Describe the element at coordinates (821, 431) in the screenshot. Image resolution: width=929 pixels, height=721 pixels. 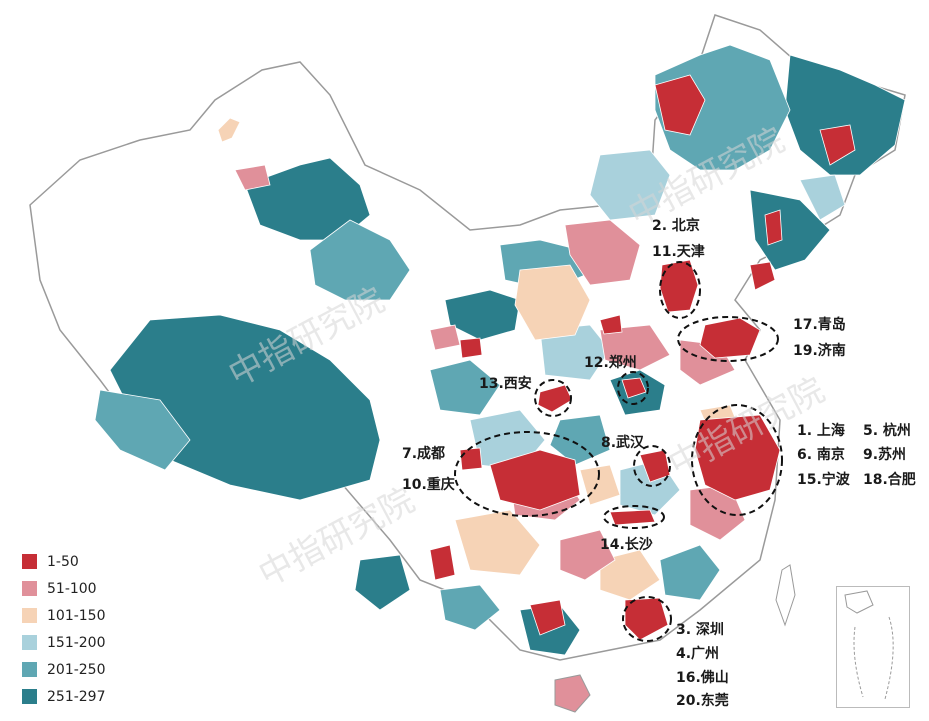
I see `label-shanghai: 1. 上海` at that location.